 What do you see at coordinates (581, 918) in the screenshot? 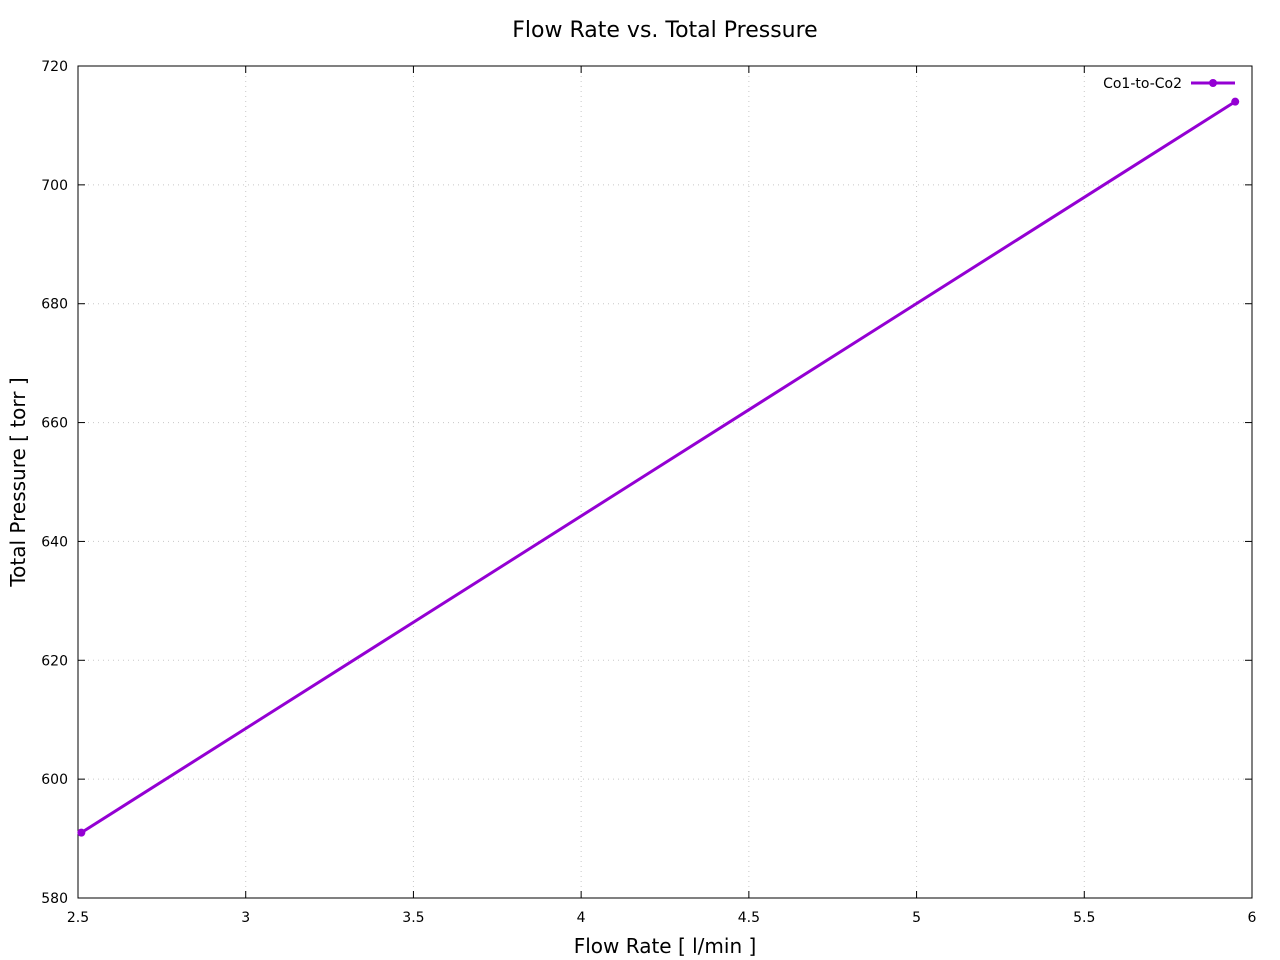
I see `x-tick-label: 4` at bounding box center [581, 918].